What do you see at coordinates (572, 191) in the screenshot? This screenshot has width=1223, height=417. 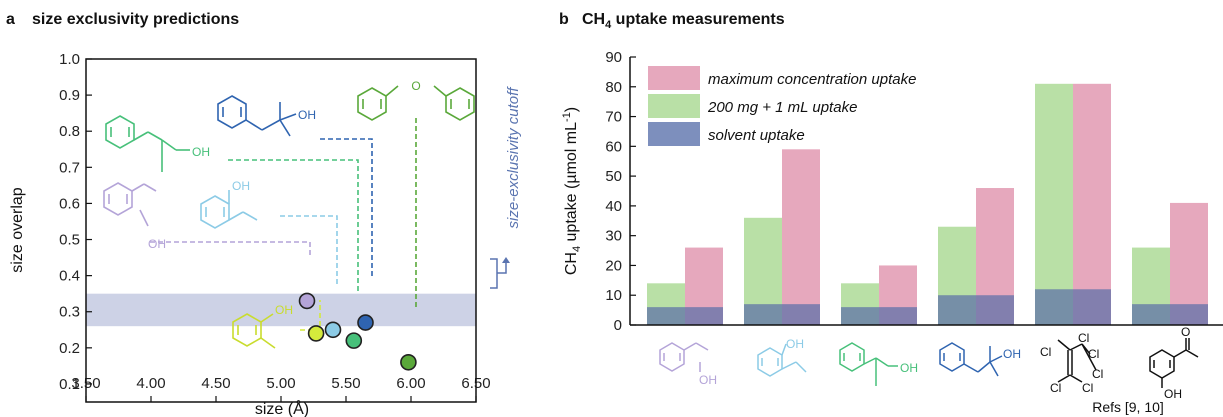 I see `panel-b-y-label: CH4 uptake (µmol mL-1)` at bounding box center [572, 191].